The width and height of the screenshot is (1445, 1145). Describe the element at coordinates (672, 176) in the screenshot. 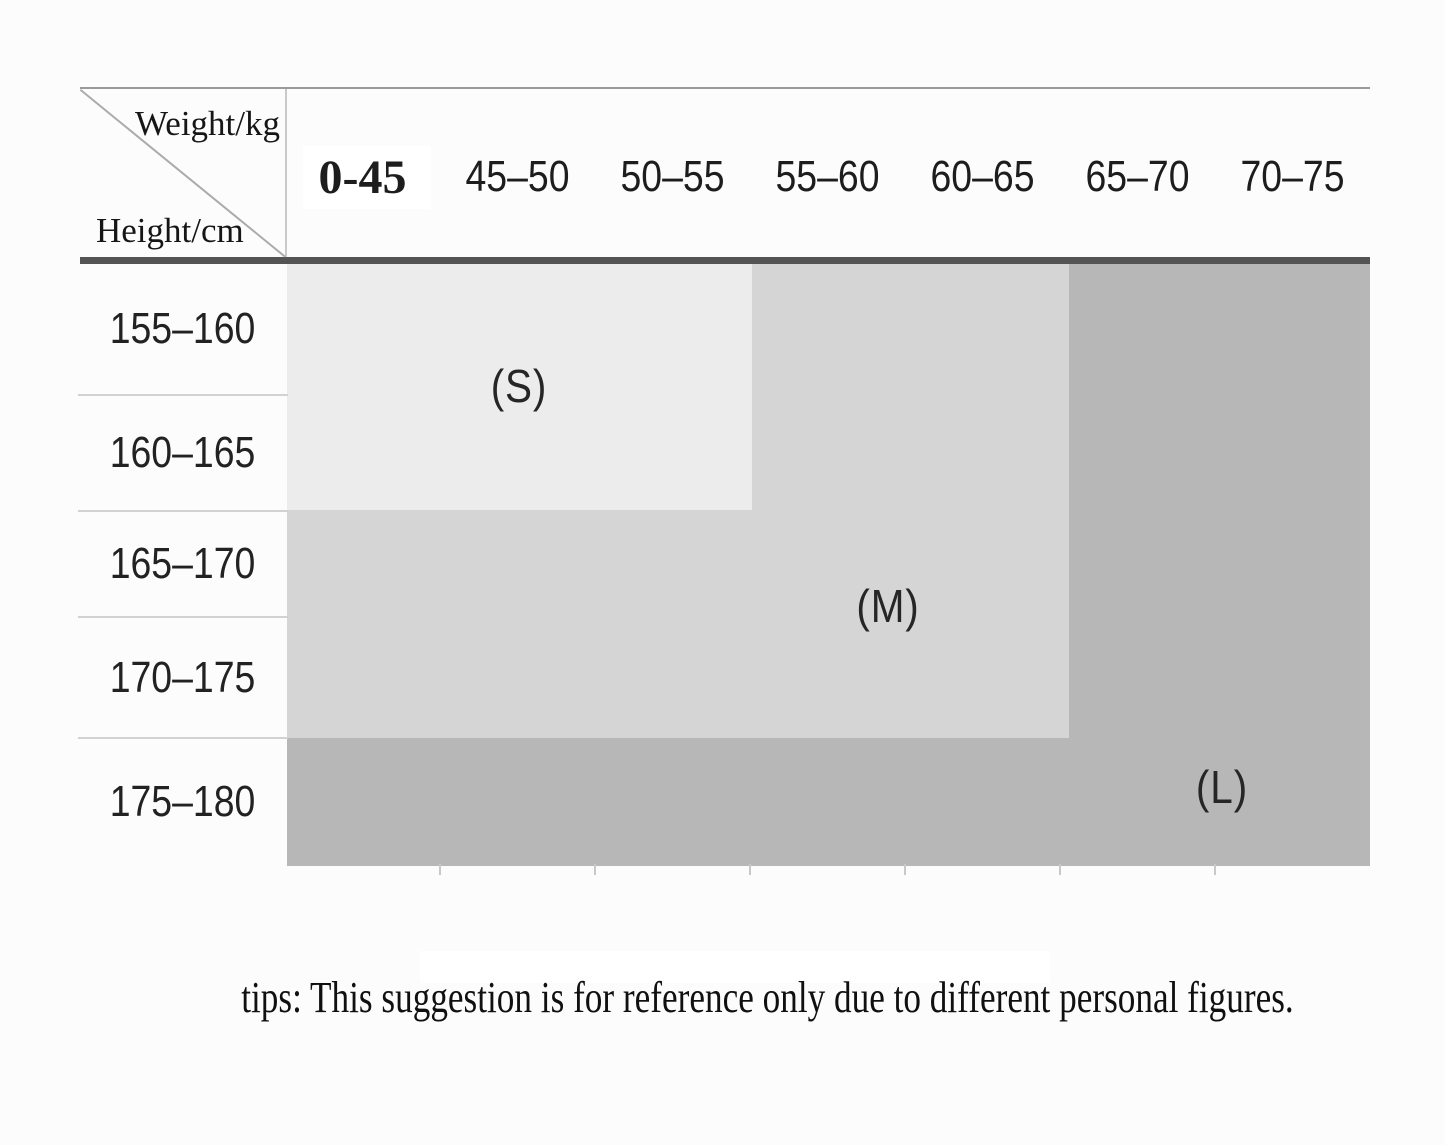

I see `weight-col-header-50-55: 50–55` at that location.